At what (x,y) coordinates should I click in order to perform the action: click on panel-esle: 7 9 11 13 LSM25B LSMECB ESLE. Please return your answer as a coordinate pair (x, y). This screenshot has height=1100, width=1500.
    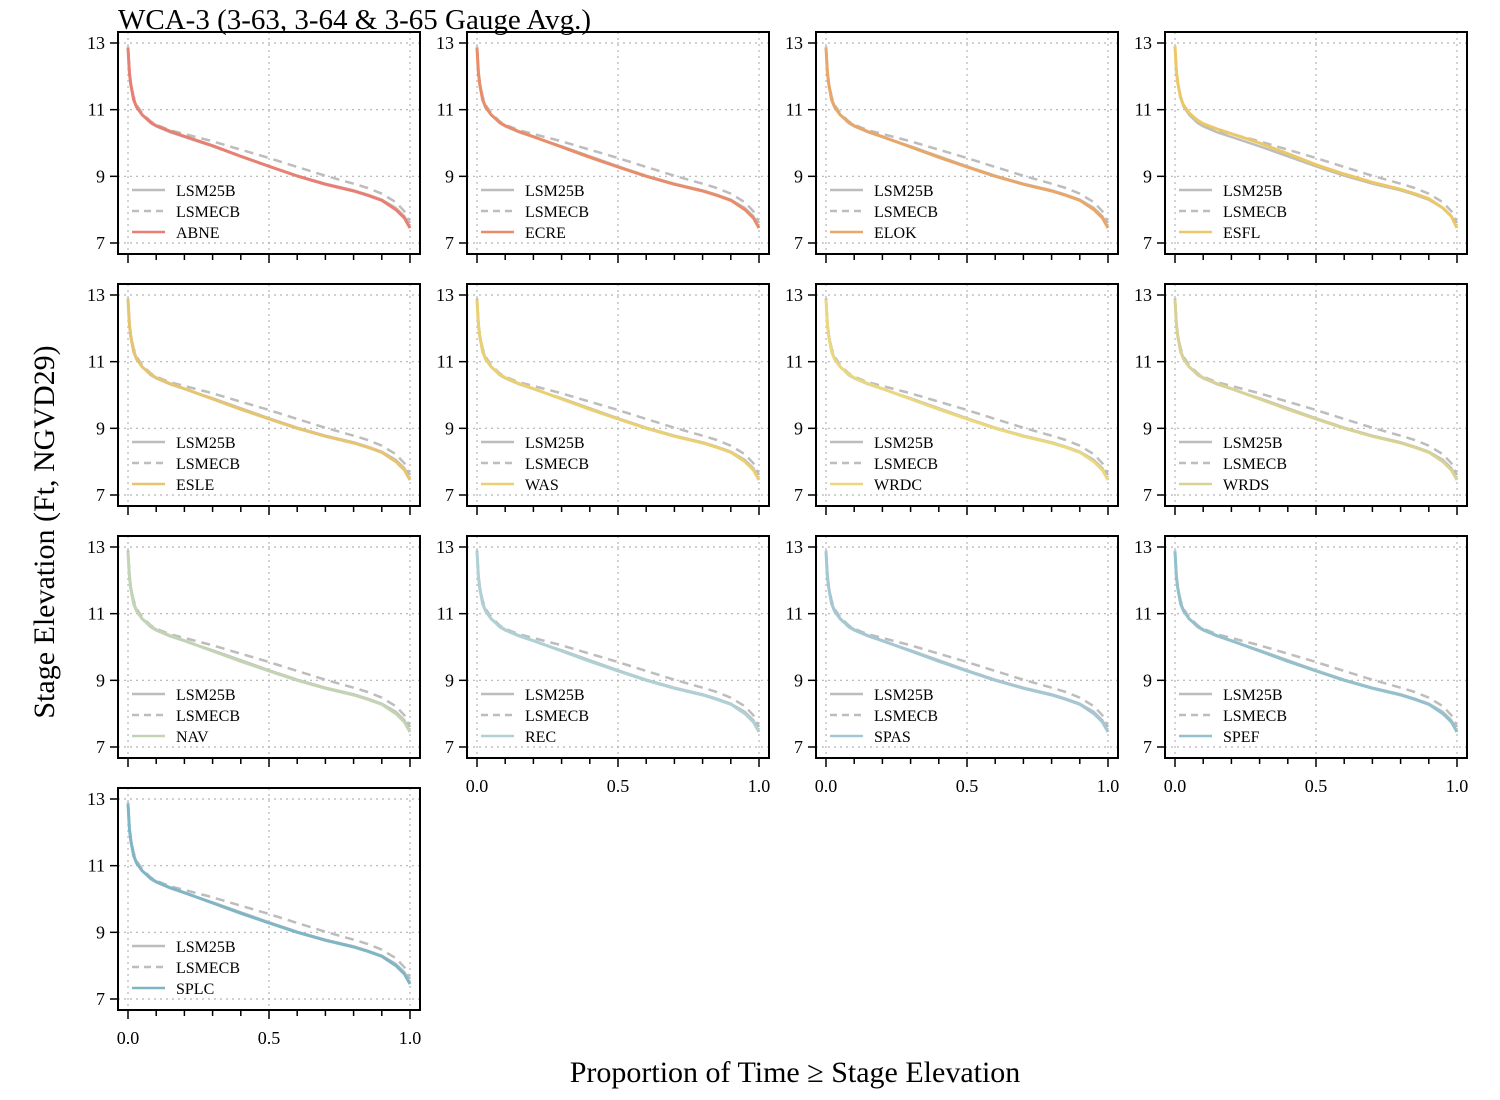
    Looking at the image, I should click on (254, 399).